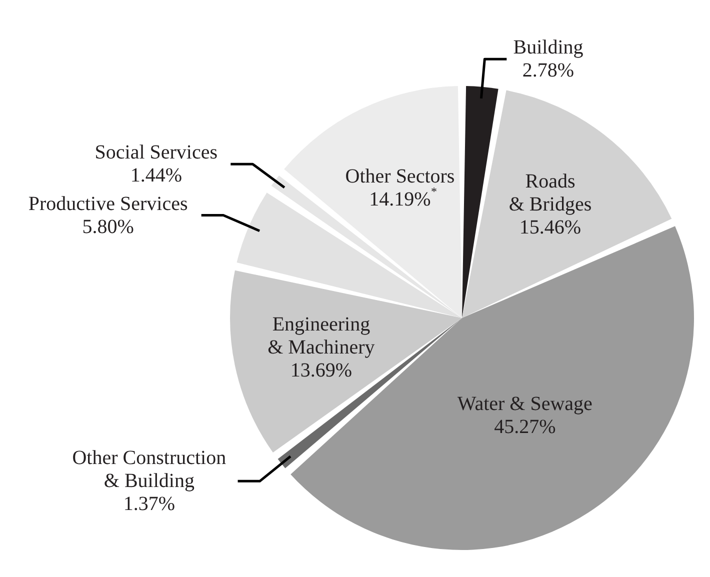  What do you see at coordinates (108, 227) in the screenshot?
I see `data-label: 5.80%` at bounding box center [108, 227].